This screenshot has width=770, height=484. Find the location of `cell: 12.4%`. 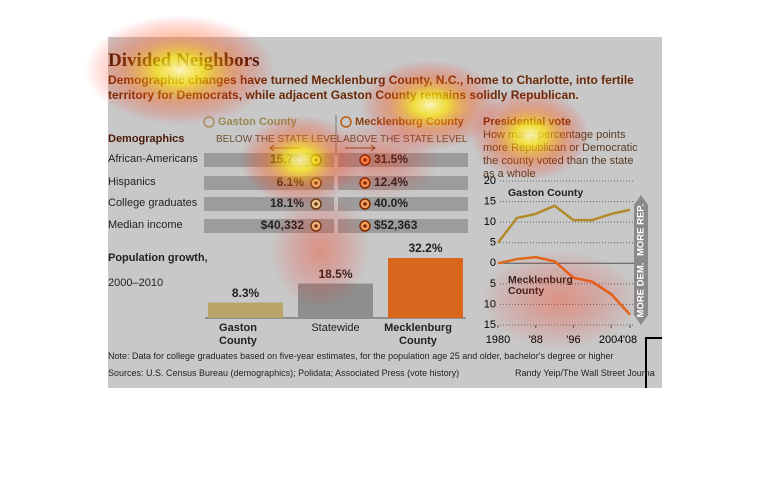

cell: 12.4% is located at coordinates (391, 182).